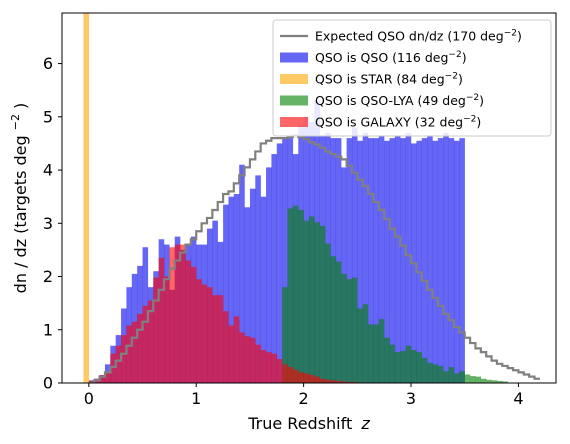 Image resolution: width=570 pixels, height=444 pixels. I want to click on legend-label-text: QSO is STAR (84 deg, so click(380, 79).